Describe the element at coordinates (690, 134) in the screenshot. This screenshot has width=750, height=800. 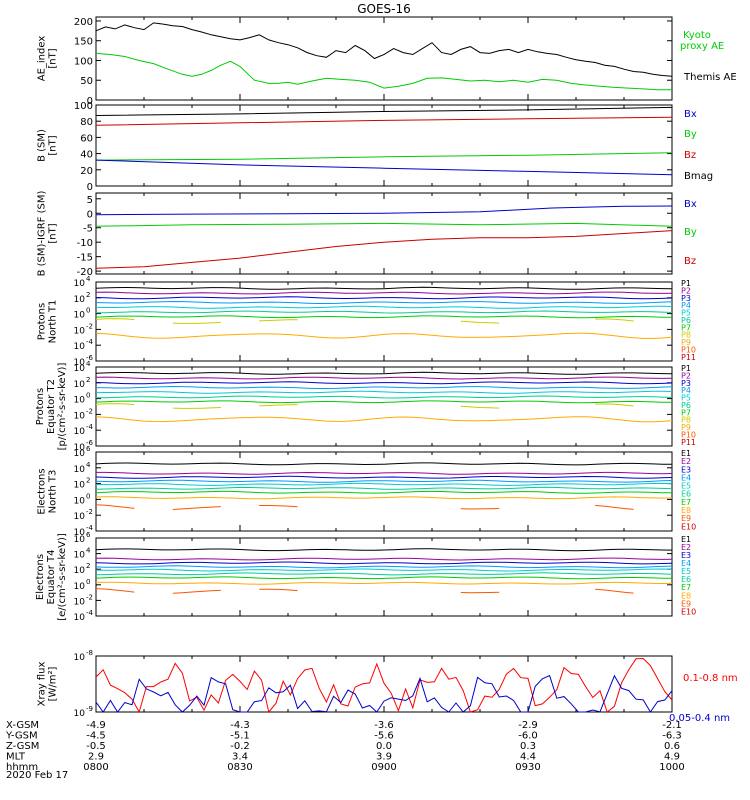
I see `legend-b-by: By` at that location.